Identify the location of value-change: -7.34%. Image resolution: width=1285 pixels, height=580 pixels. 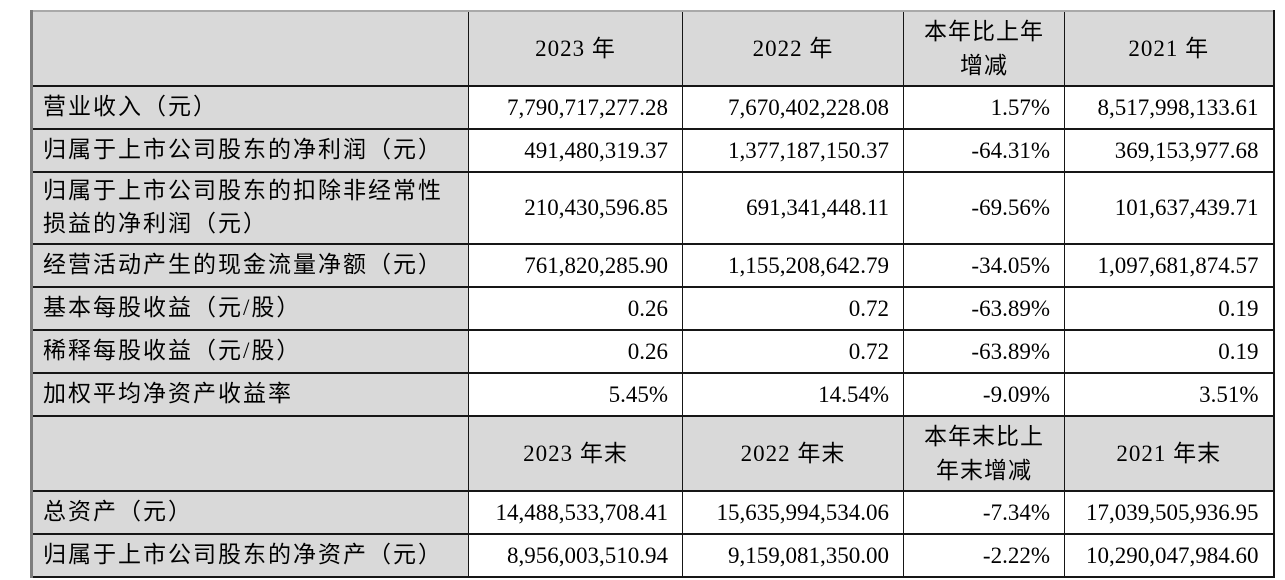
(984, 512).